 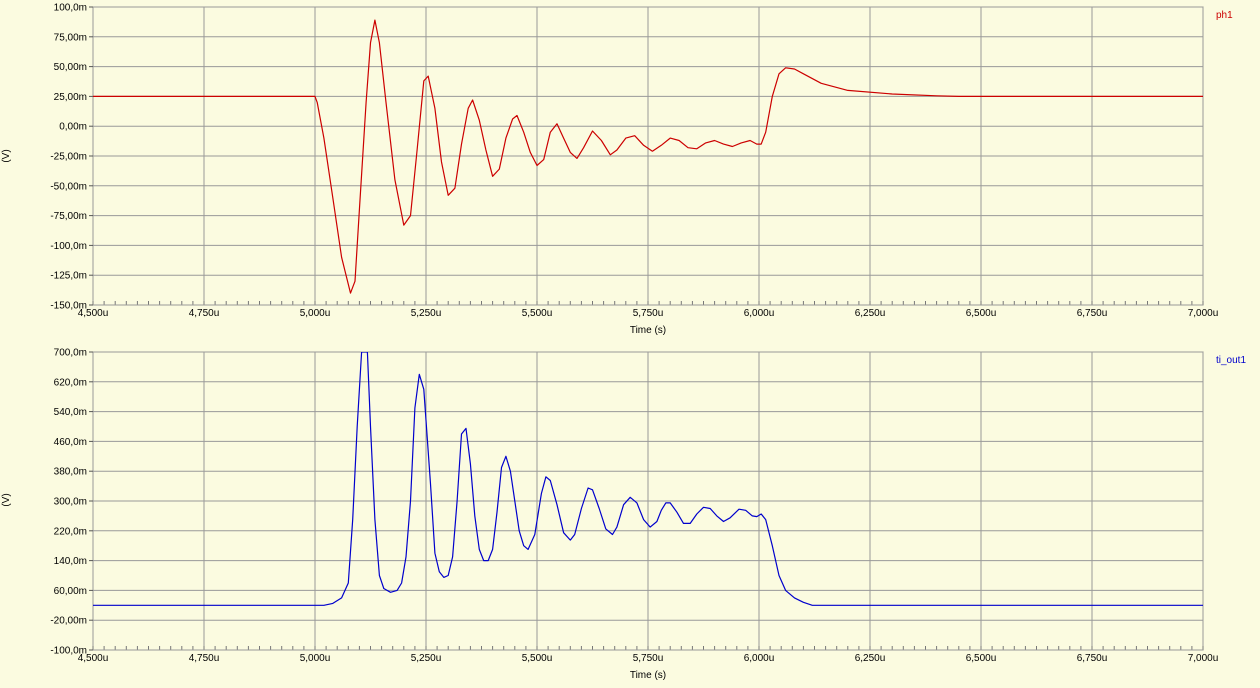 I want to click on y-tick-label: -125,0m, so click(x=68, y=276).